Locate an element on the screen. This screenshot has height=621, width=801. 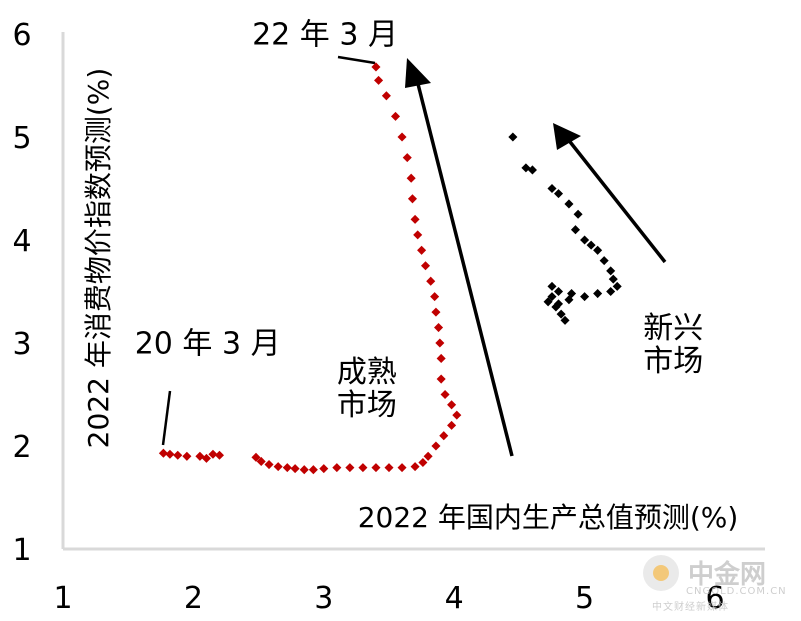
x-tick-labels: 1 2 3 4 5 6 is located at coordinates (388, 598).